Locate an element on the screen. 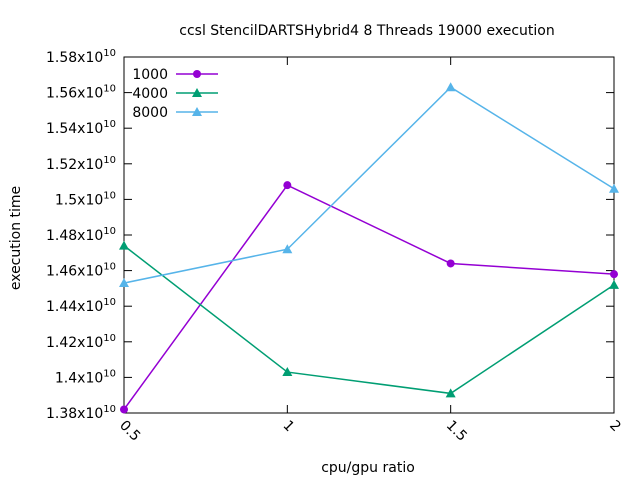  y-axis-title: execution time is located at coordinates (16, 238).